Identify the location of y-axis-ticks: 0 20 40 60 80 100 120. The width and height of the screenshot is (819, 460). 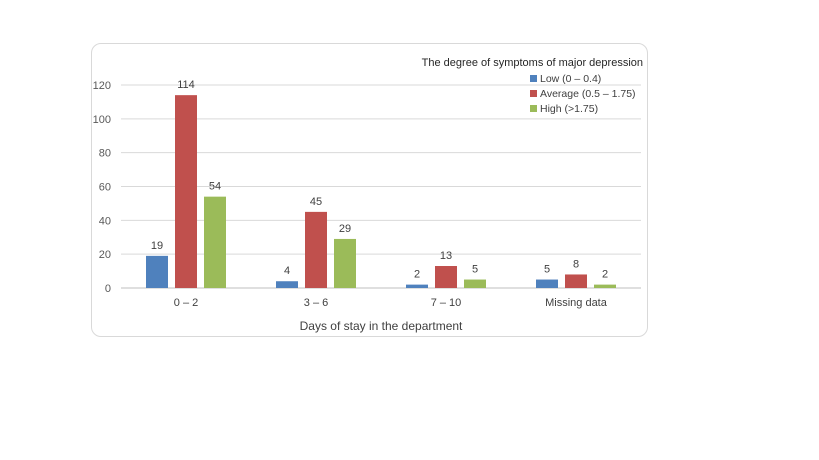
(102, 187).